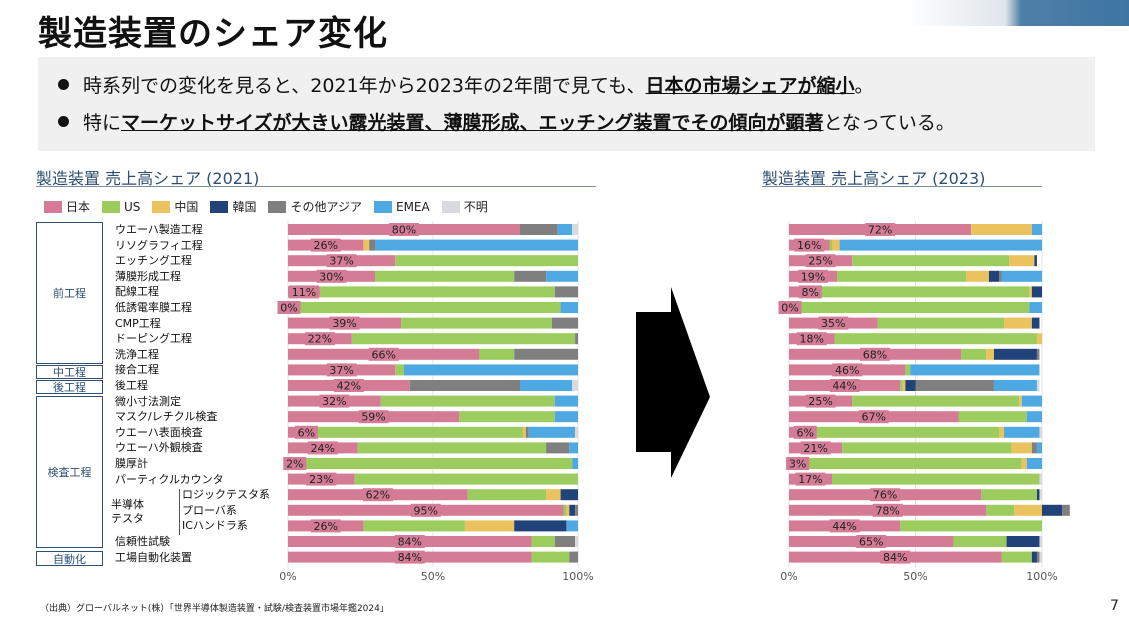 The width and height of the screenshot is (1129, 633). What do you see at coordinates (209, 510) in the screenshot?
I see `row-label: プローバ系` at bounding box center [209, 510].